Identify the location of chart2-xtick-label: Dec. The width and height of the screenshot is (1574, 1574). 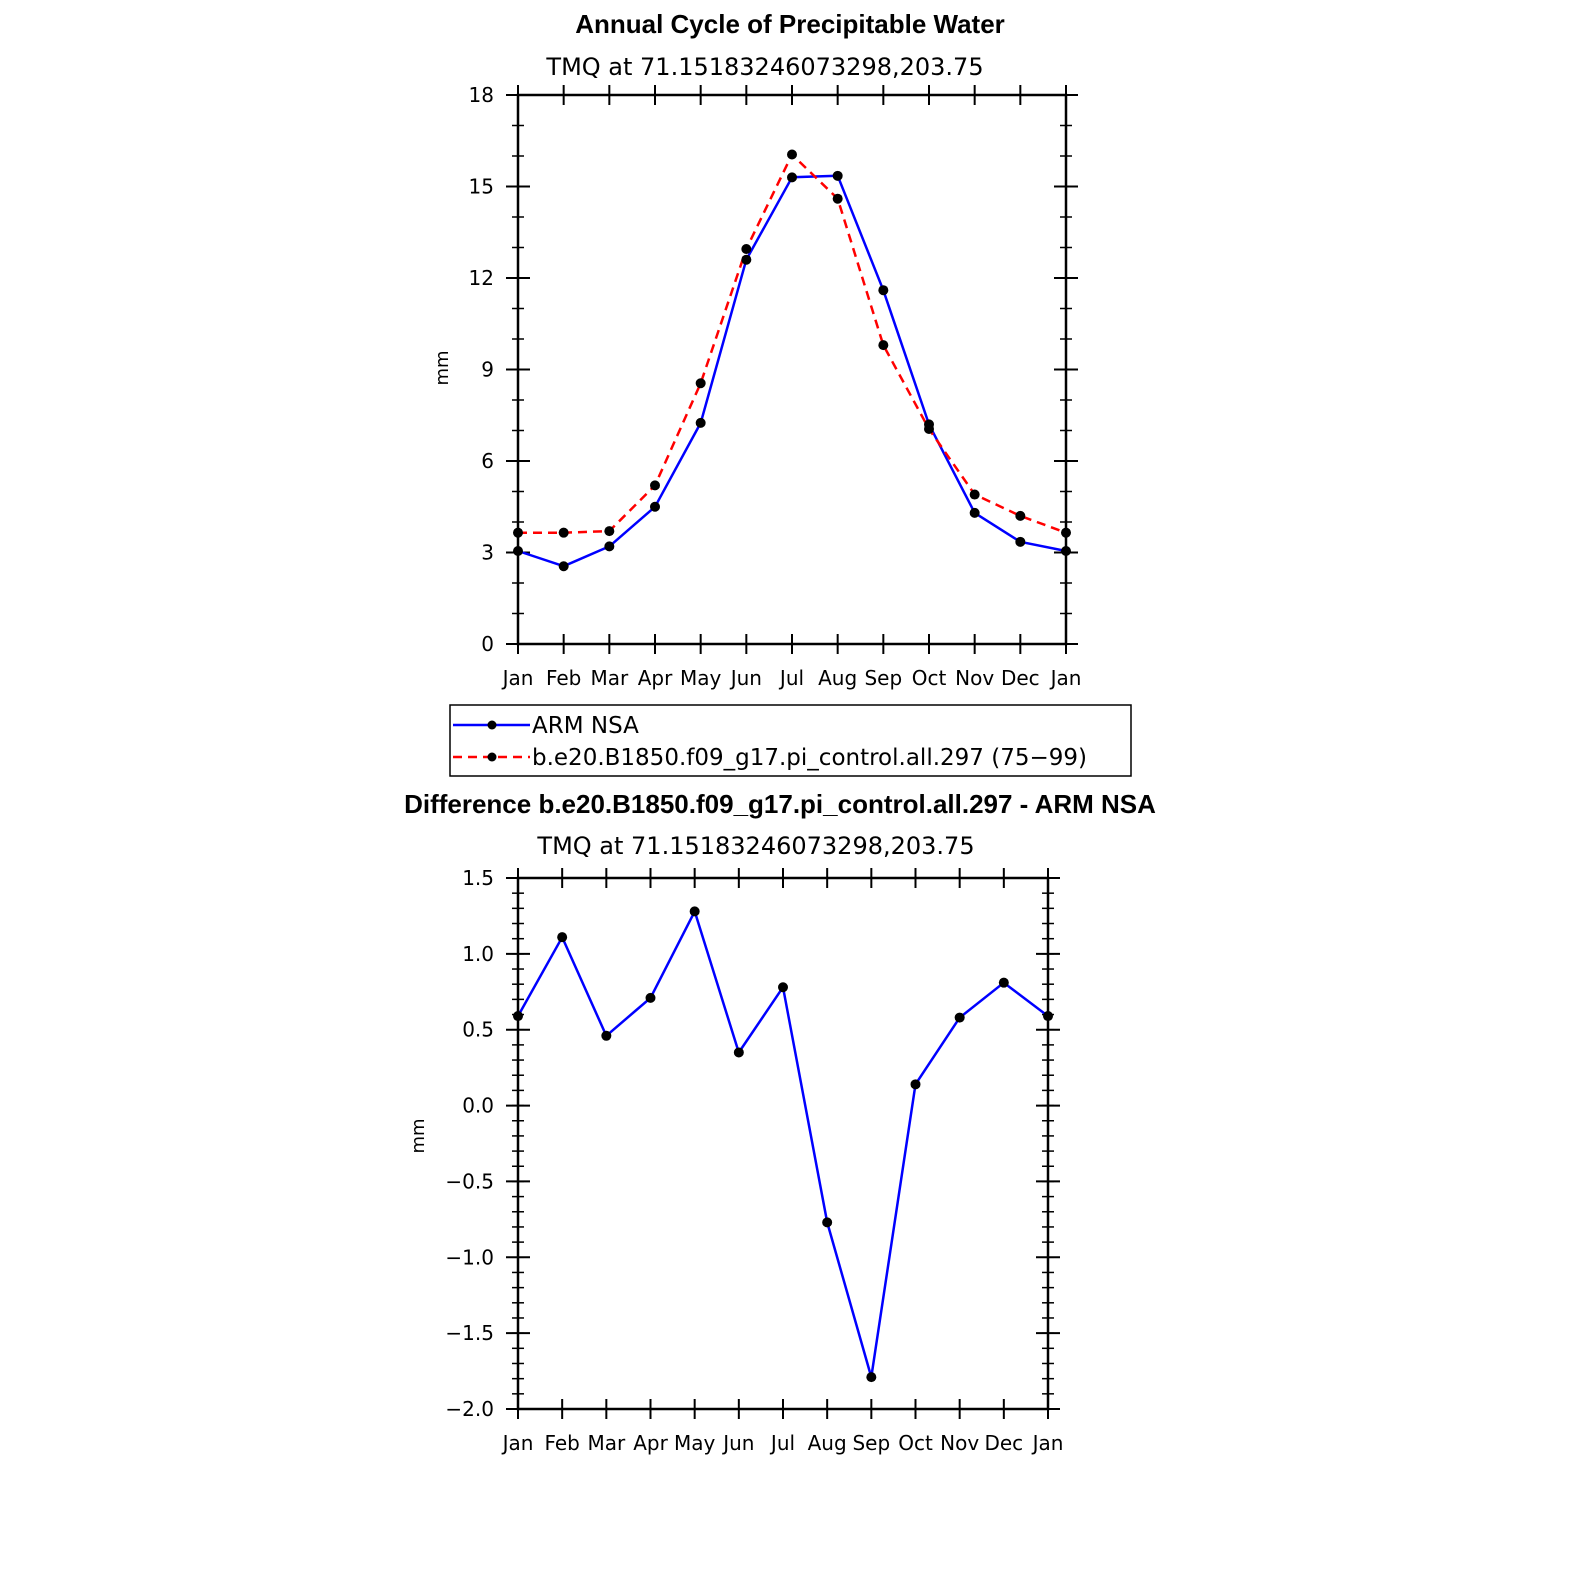
(1003, 1443).